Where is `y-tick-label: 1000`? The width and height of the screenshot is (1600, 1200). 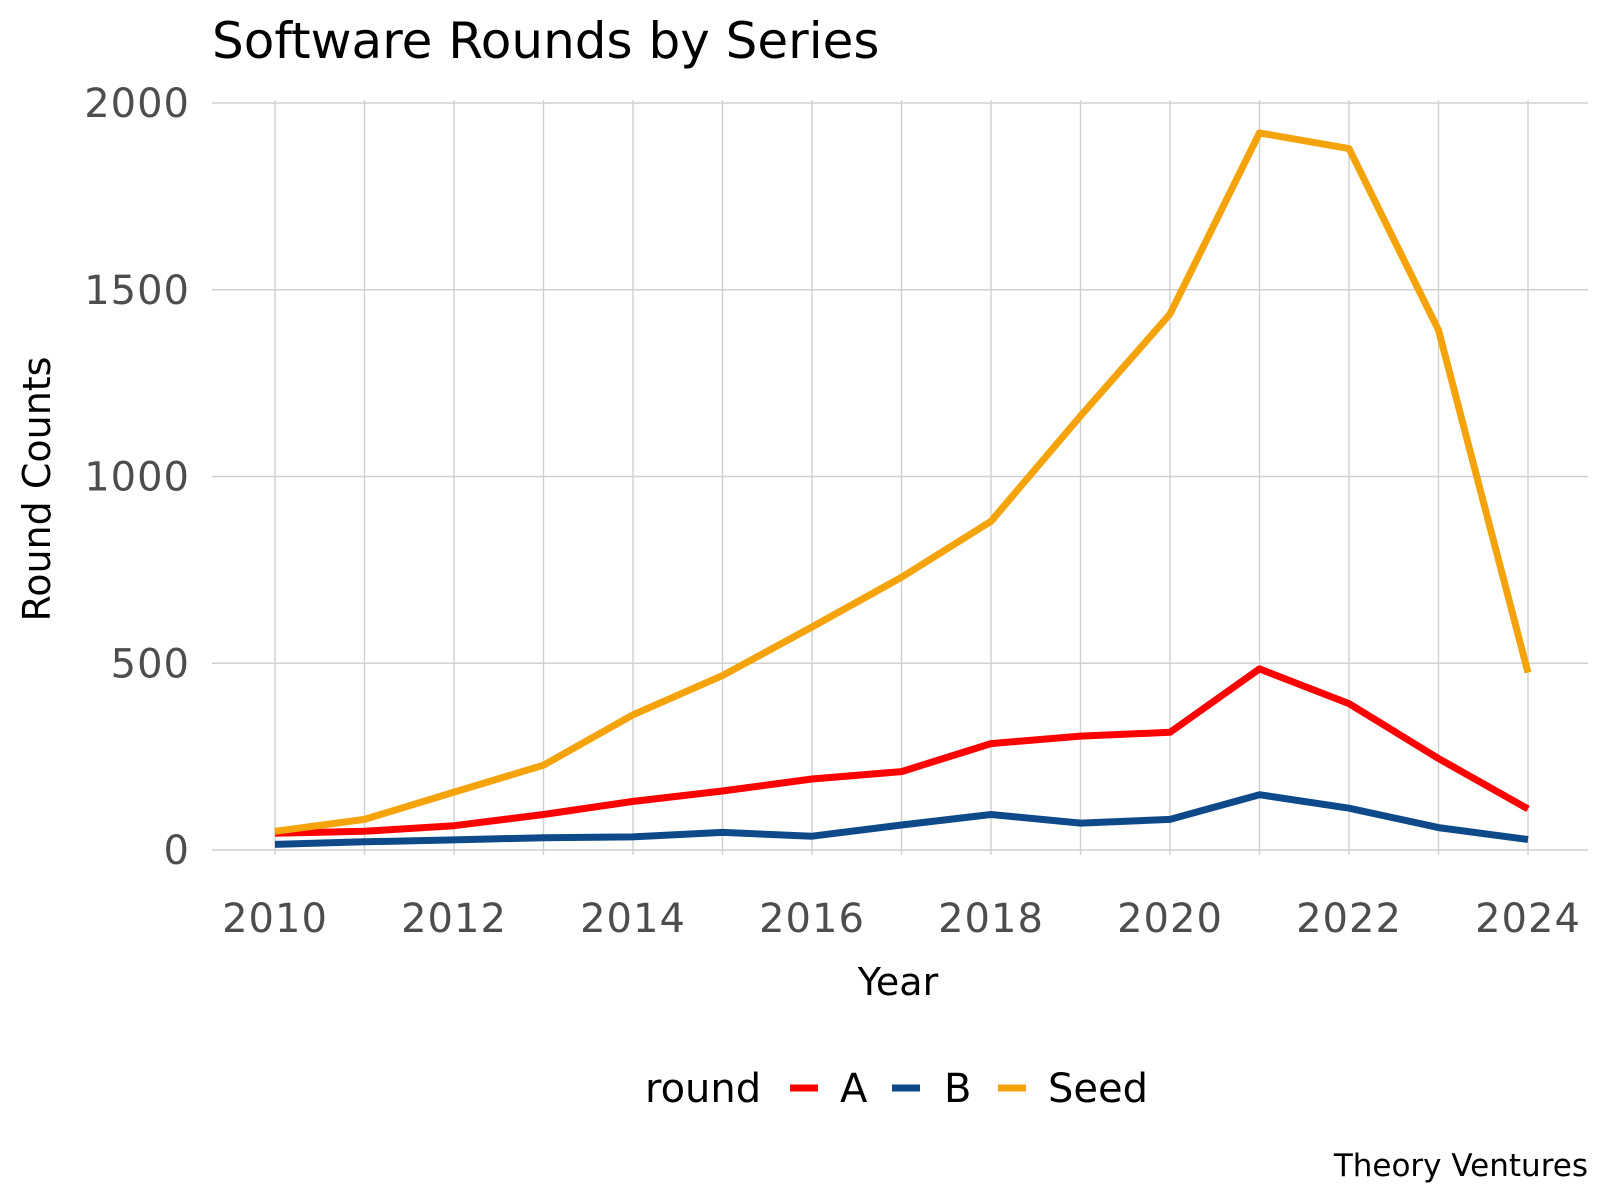 y-tick-label: 1000 is located at coordinates (137, 478).